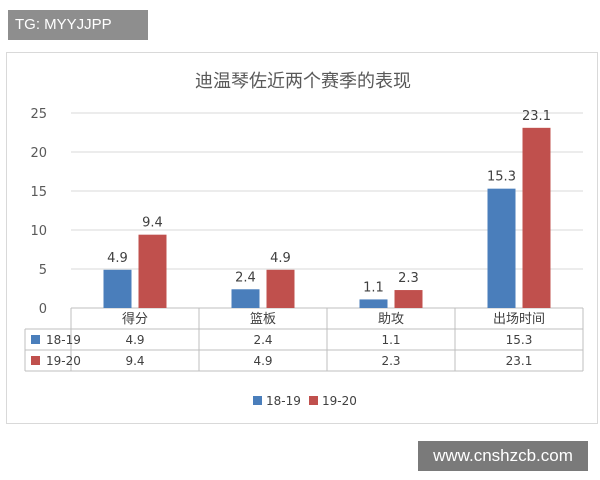  Describe the element at coordinates (519, 319) in the screenshot. I see `category-label: 出场时间` at that location.